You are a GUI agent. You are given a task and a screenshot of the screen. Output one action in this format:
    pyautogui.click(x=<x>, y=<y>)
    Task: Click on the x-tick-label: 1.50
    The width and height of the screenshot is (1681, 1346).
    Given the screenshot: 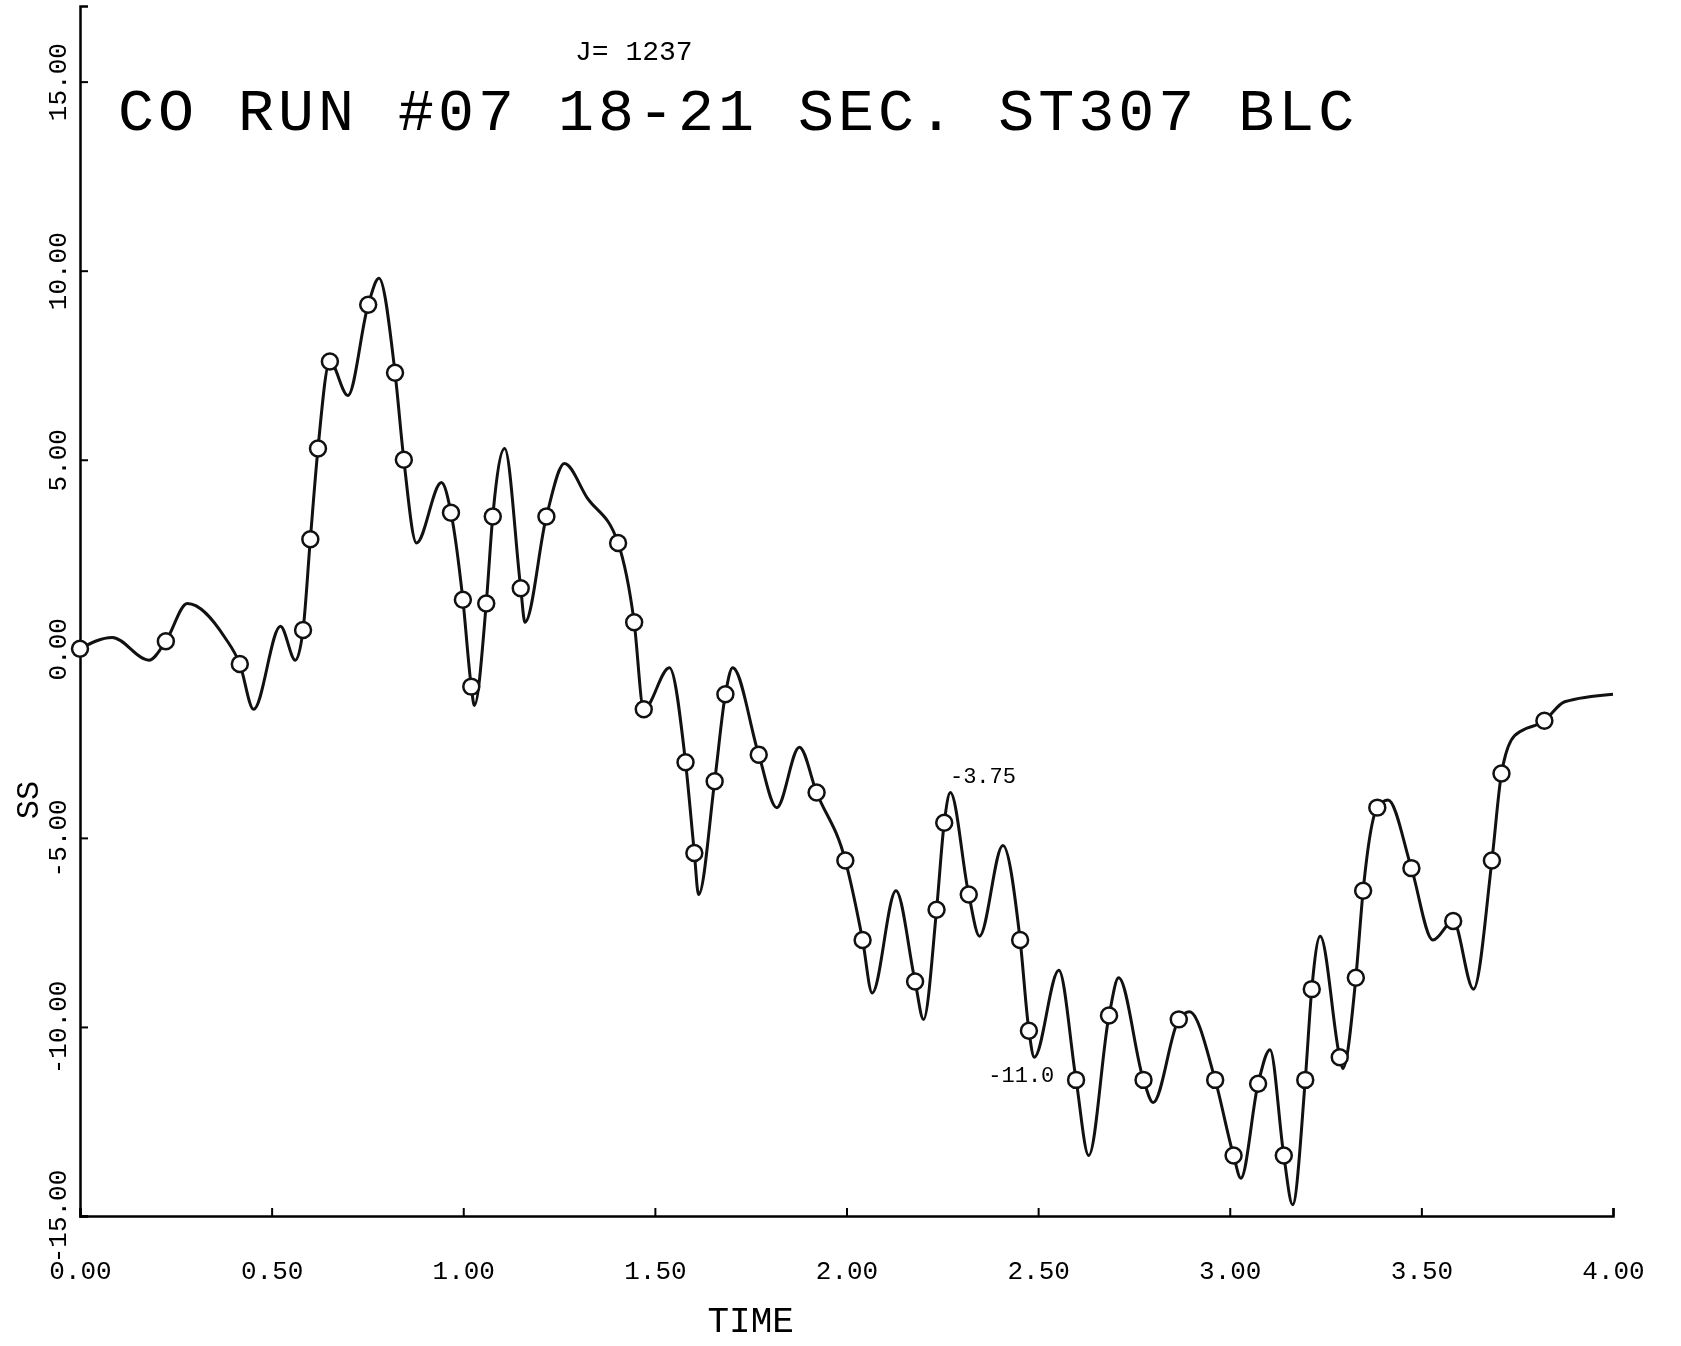 What is the action you would take?
    pyautogui.click(x=655, y=1272)
    